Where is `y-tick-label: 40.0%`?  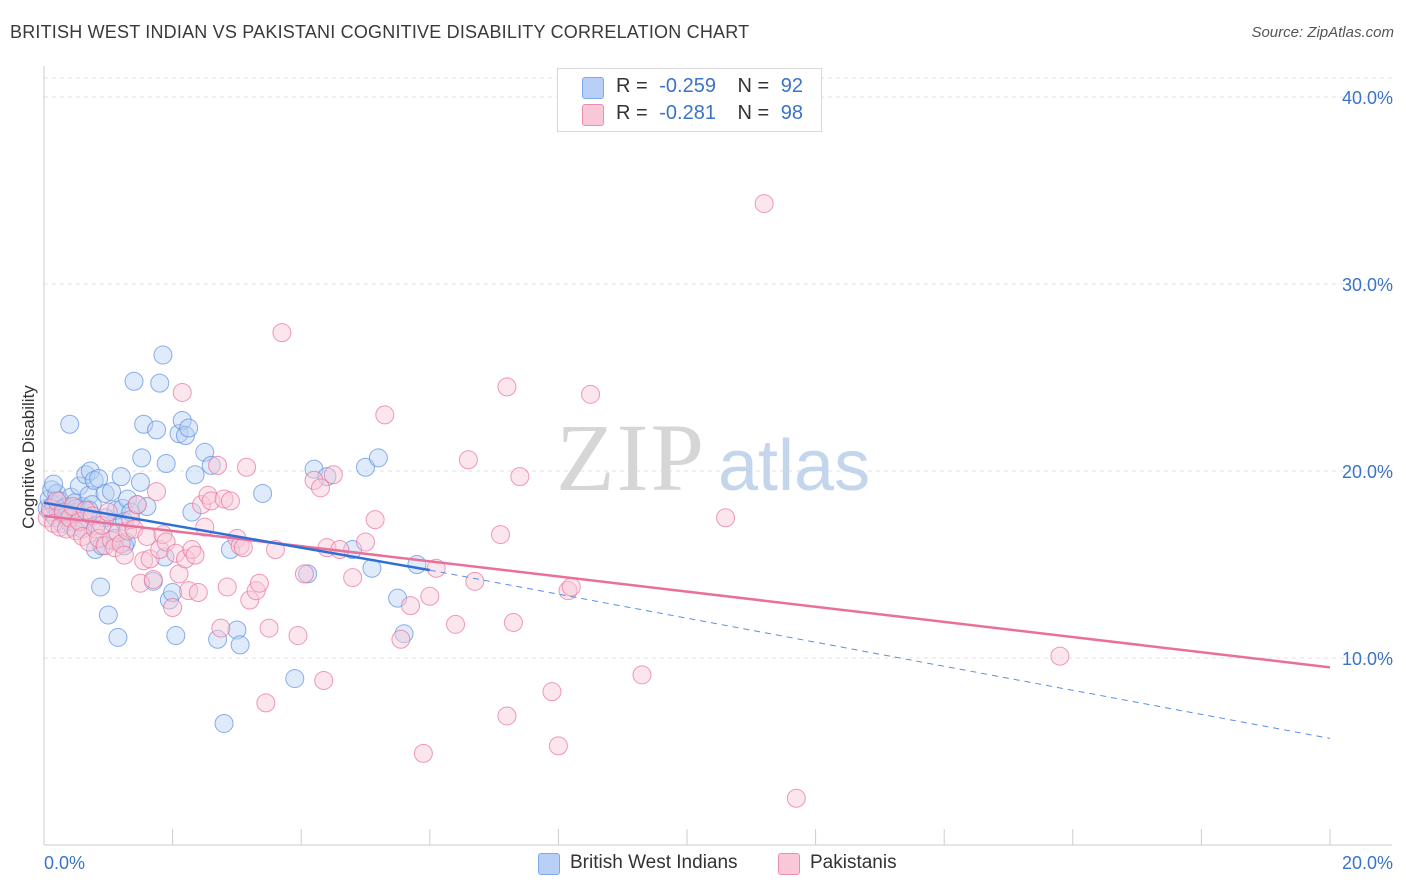 y-tick-label: 40.0% is located at coordinates (1367, 98).